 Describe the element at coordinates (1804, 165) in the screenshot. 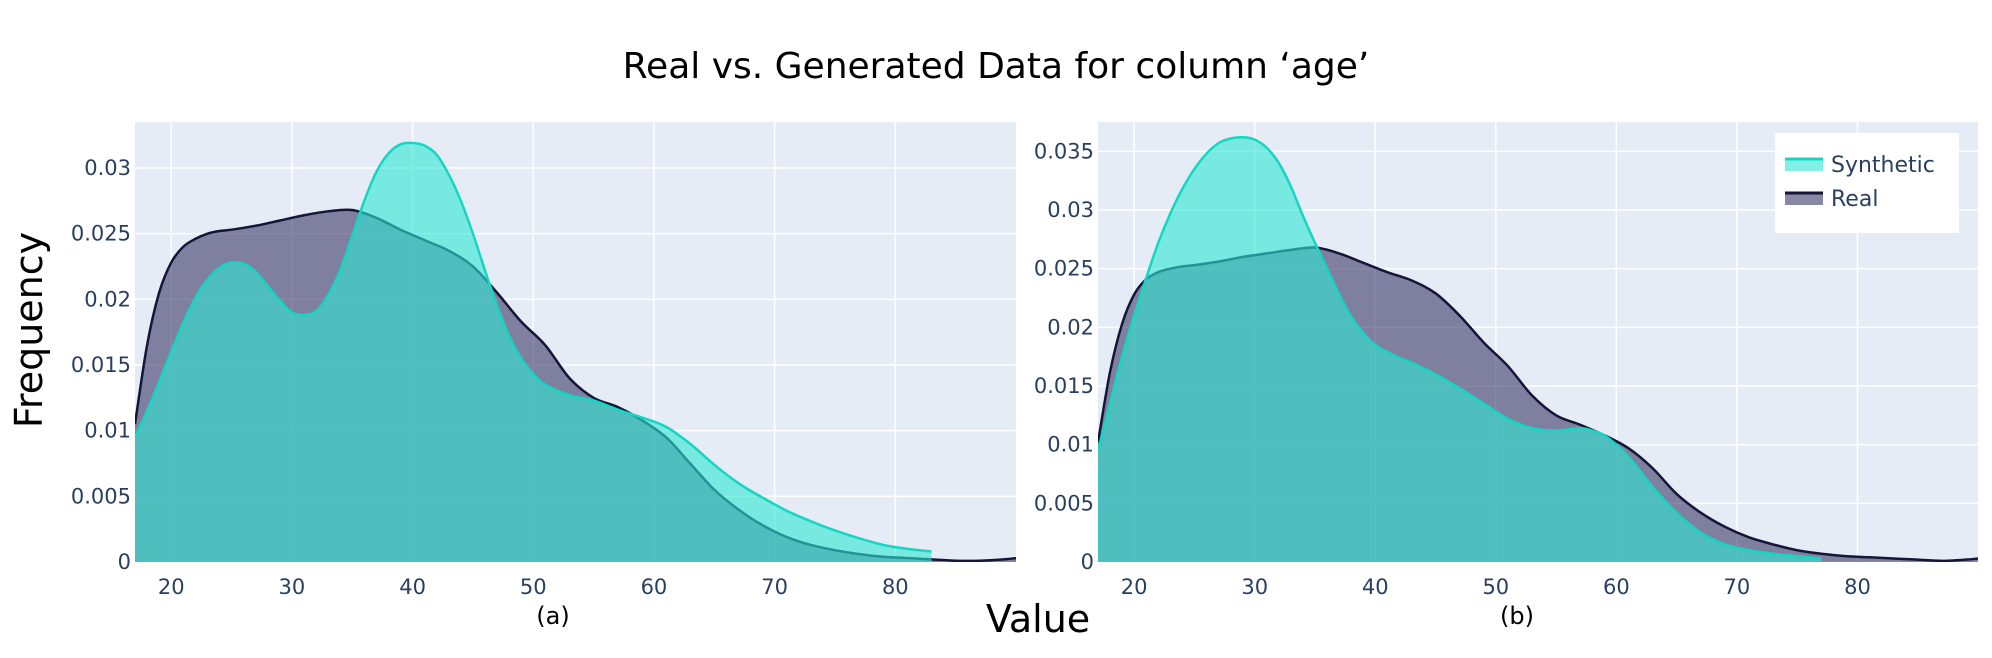

I see `legend-swatch-synthetic` at that location.